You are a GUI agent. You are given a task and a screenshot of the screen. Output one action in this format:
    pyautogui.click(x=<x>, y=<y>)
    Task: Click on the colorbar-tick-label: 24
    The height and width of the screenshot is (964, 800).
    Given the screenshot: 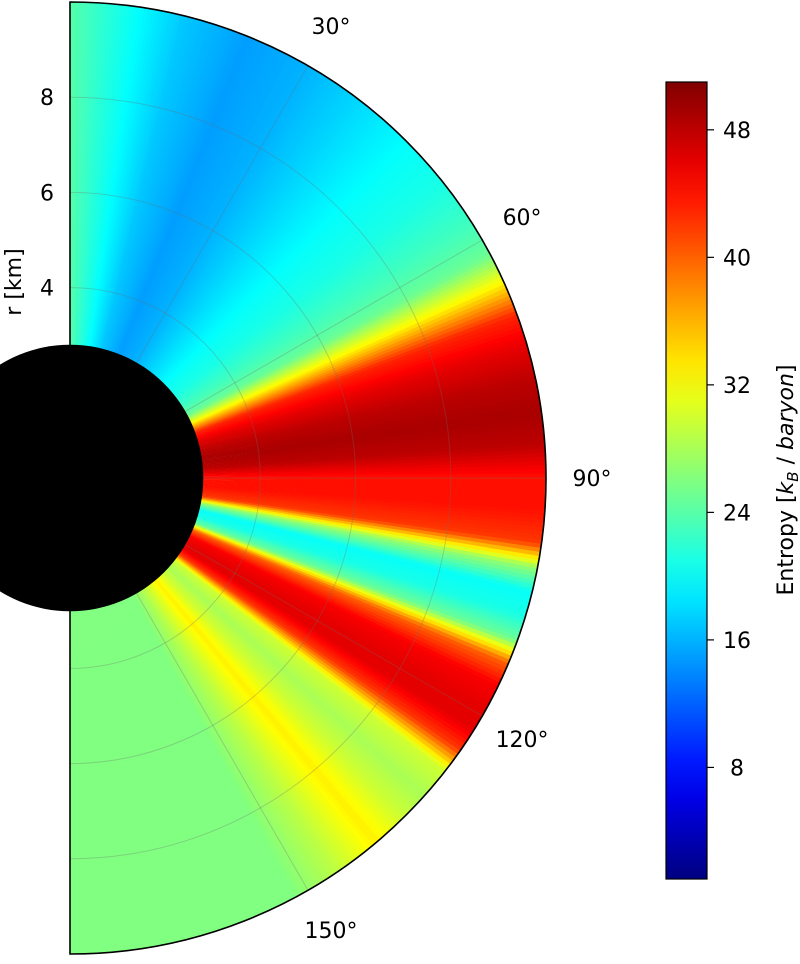 What is the action you would take?
    pyautogui.click(x=737, y=513)
    